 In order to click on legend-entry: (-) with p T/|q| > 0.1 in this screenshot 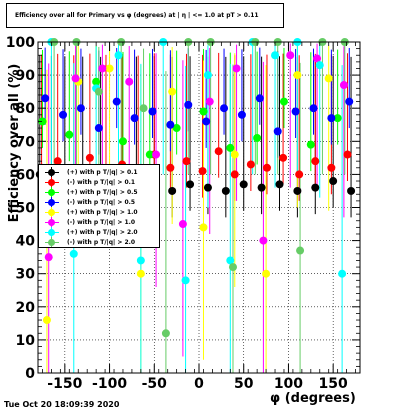, I will do `click(99, 182)`.